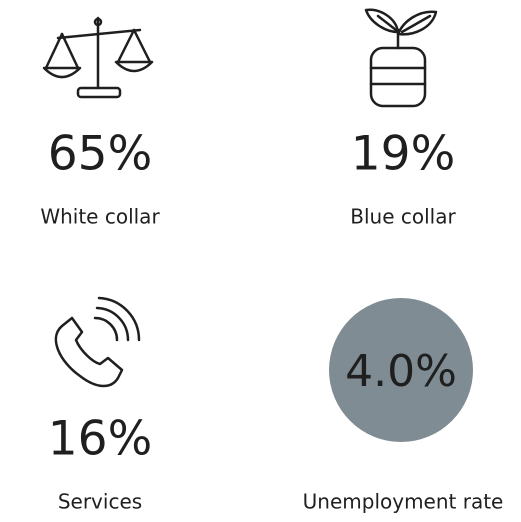 The image size is (521, 522). Describe the element at coordinates (403, 217) in the screenshot. I see `stat-label: Blue collar` at that location.